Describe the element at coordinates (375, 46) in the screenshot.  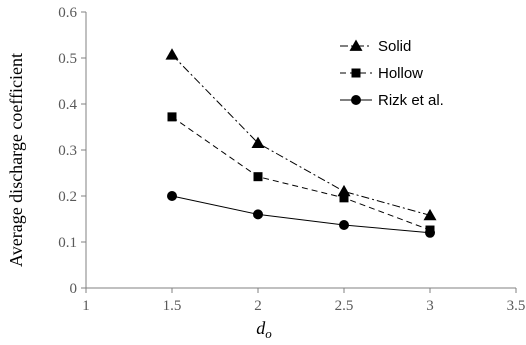
I see `legend-item-solid: Solid` at that location.